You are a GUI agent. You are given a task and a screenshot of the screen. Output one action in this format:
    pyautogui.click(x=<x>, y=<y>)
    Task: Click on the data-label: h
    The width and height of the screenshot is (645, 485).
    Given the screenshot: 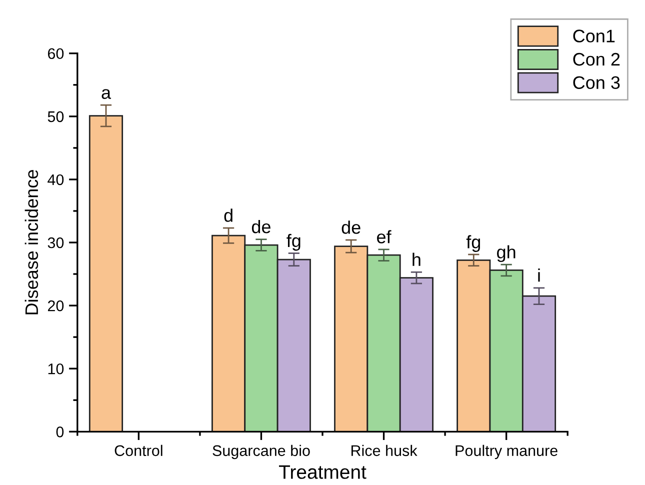 What is the action you would take?
    pyautogui.click(x=416, y=259)
    